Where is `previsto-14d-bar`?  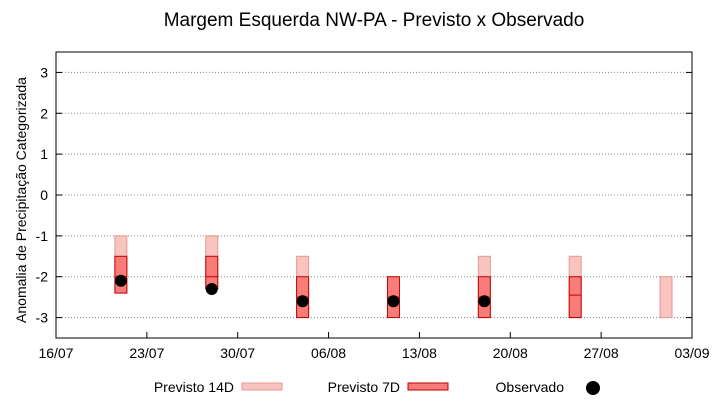 previsto-14d-bar is located at coordinates (666, 297).